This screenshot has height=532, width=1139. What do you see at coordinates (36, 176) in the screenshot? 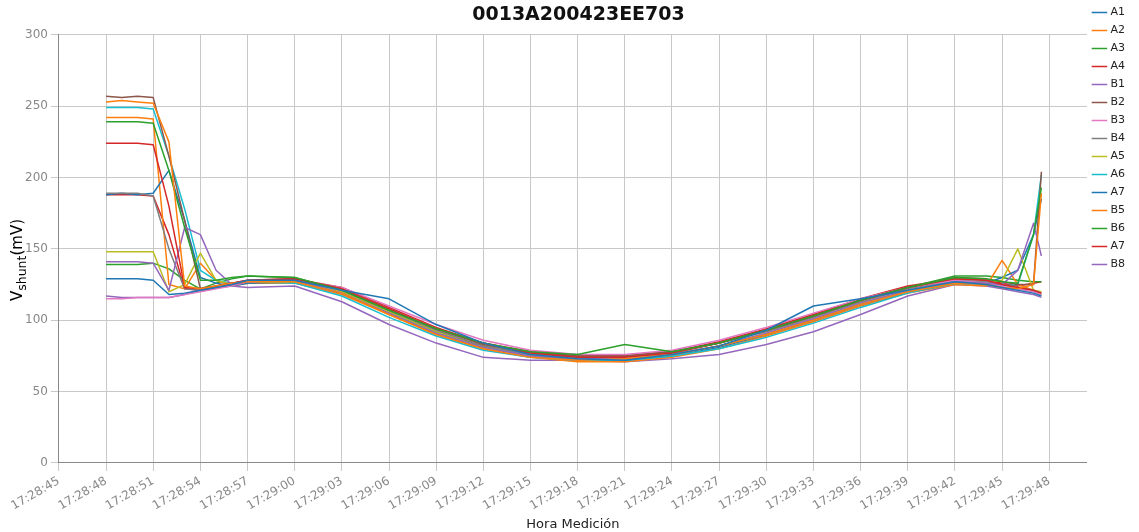
I see `y-tick-label: 200` at bounding box center [36, 176].